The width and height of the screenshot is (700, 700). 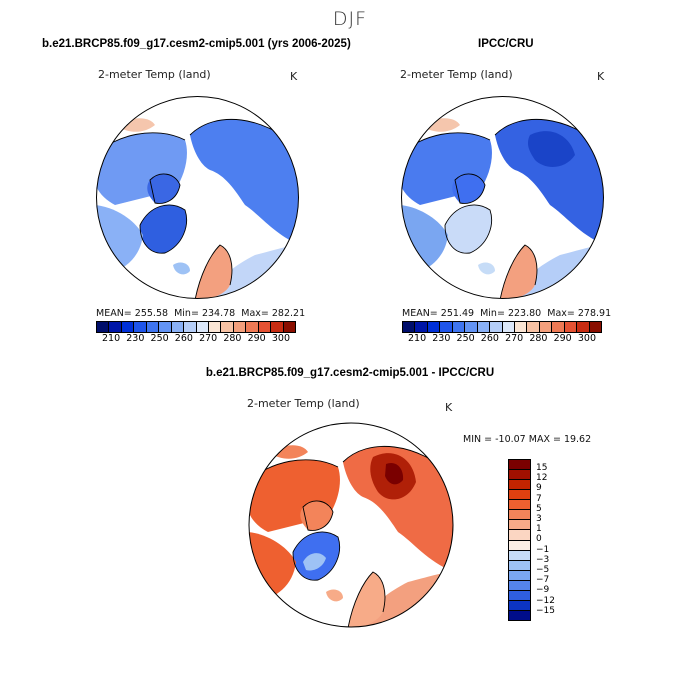 What do you see at coordinates (163, 188) in the screenshot?
I see `panel-1-land-archipelago` at bounding box center [163, 188].